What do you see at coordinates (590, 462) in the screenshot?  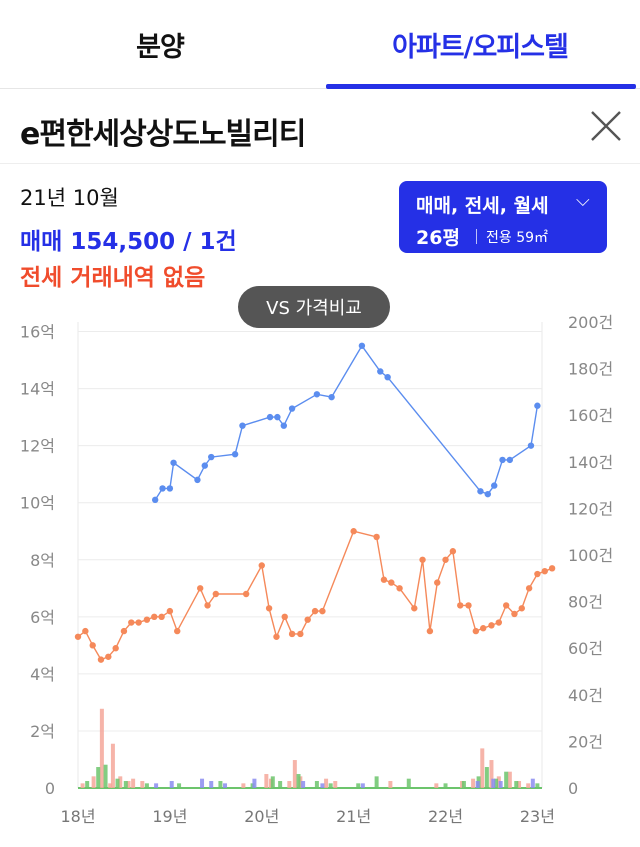 I see `y-right-tick-label: 140건` at bounding box center [590, 462].